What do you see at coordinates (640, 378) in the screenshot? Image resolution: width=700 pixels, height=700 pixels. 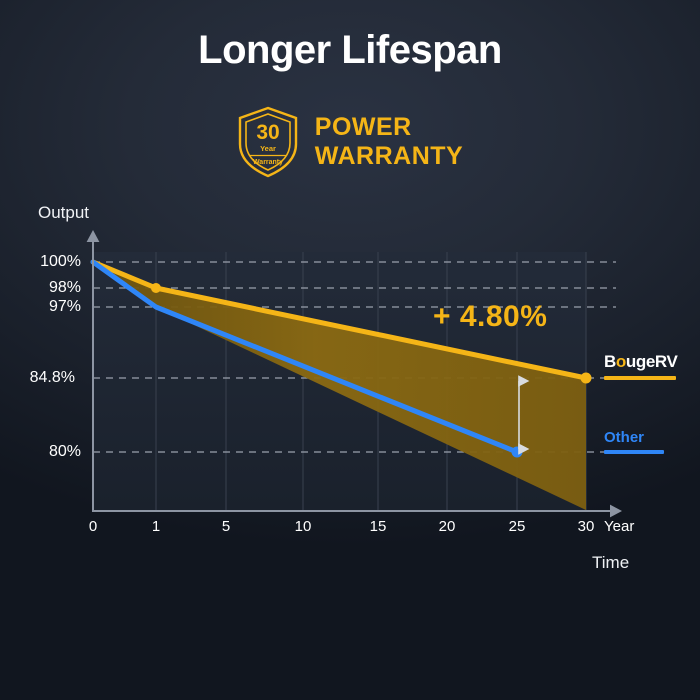 I see `legend-swatch-bougerv` at bounding box center [640, 378].